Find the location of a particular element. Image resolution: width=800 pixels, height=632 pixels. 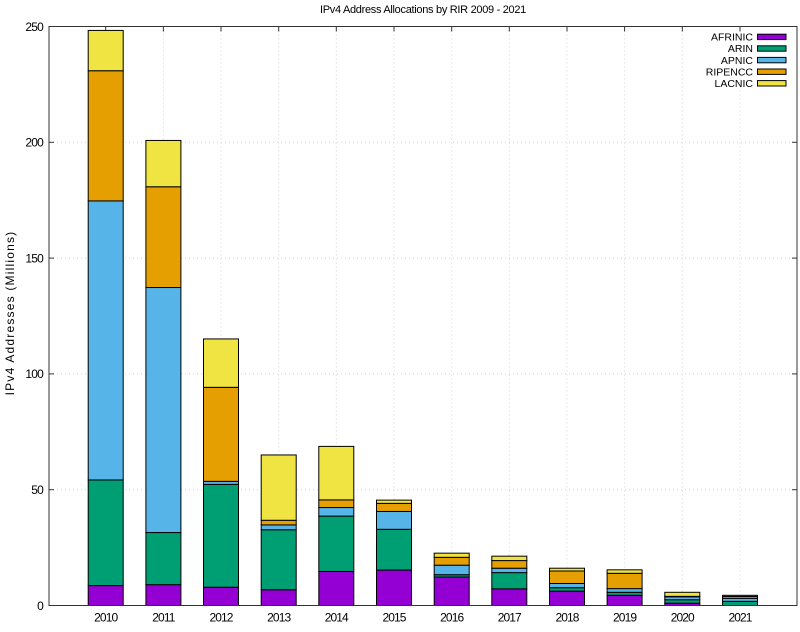

svg-text: 150 is located at coordinates (34, 258).